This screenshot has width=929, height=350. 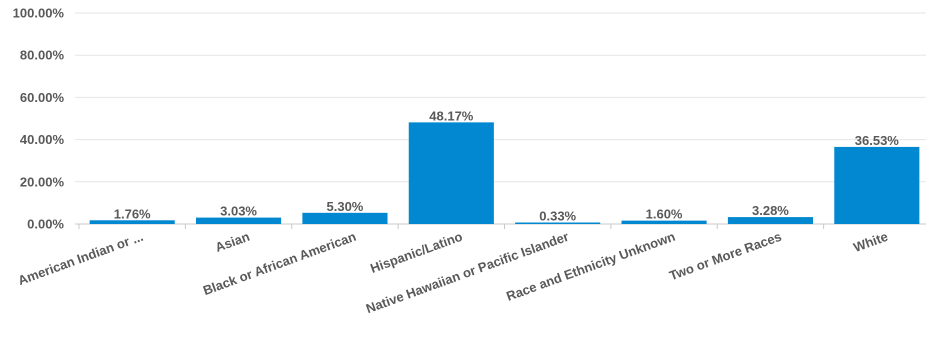 What do you see at coordinates (557, 216) in the screenshot?
I see `data-label-4: 0.33%` at bounding box center [557, 216].